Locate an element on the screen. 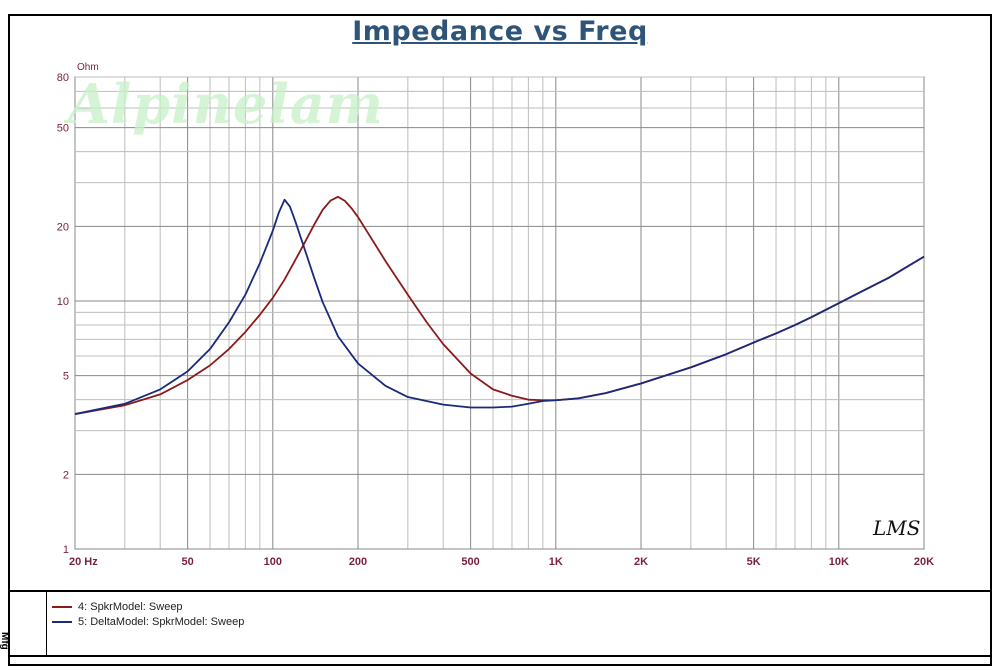  legend-entry-series-4: 4: SpkrModel: Sweep is located at coordinates (117, 607).